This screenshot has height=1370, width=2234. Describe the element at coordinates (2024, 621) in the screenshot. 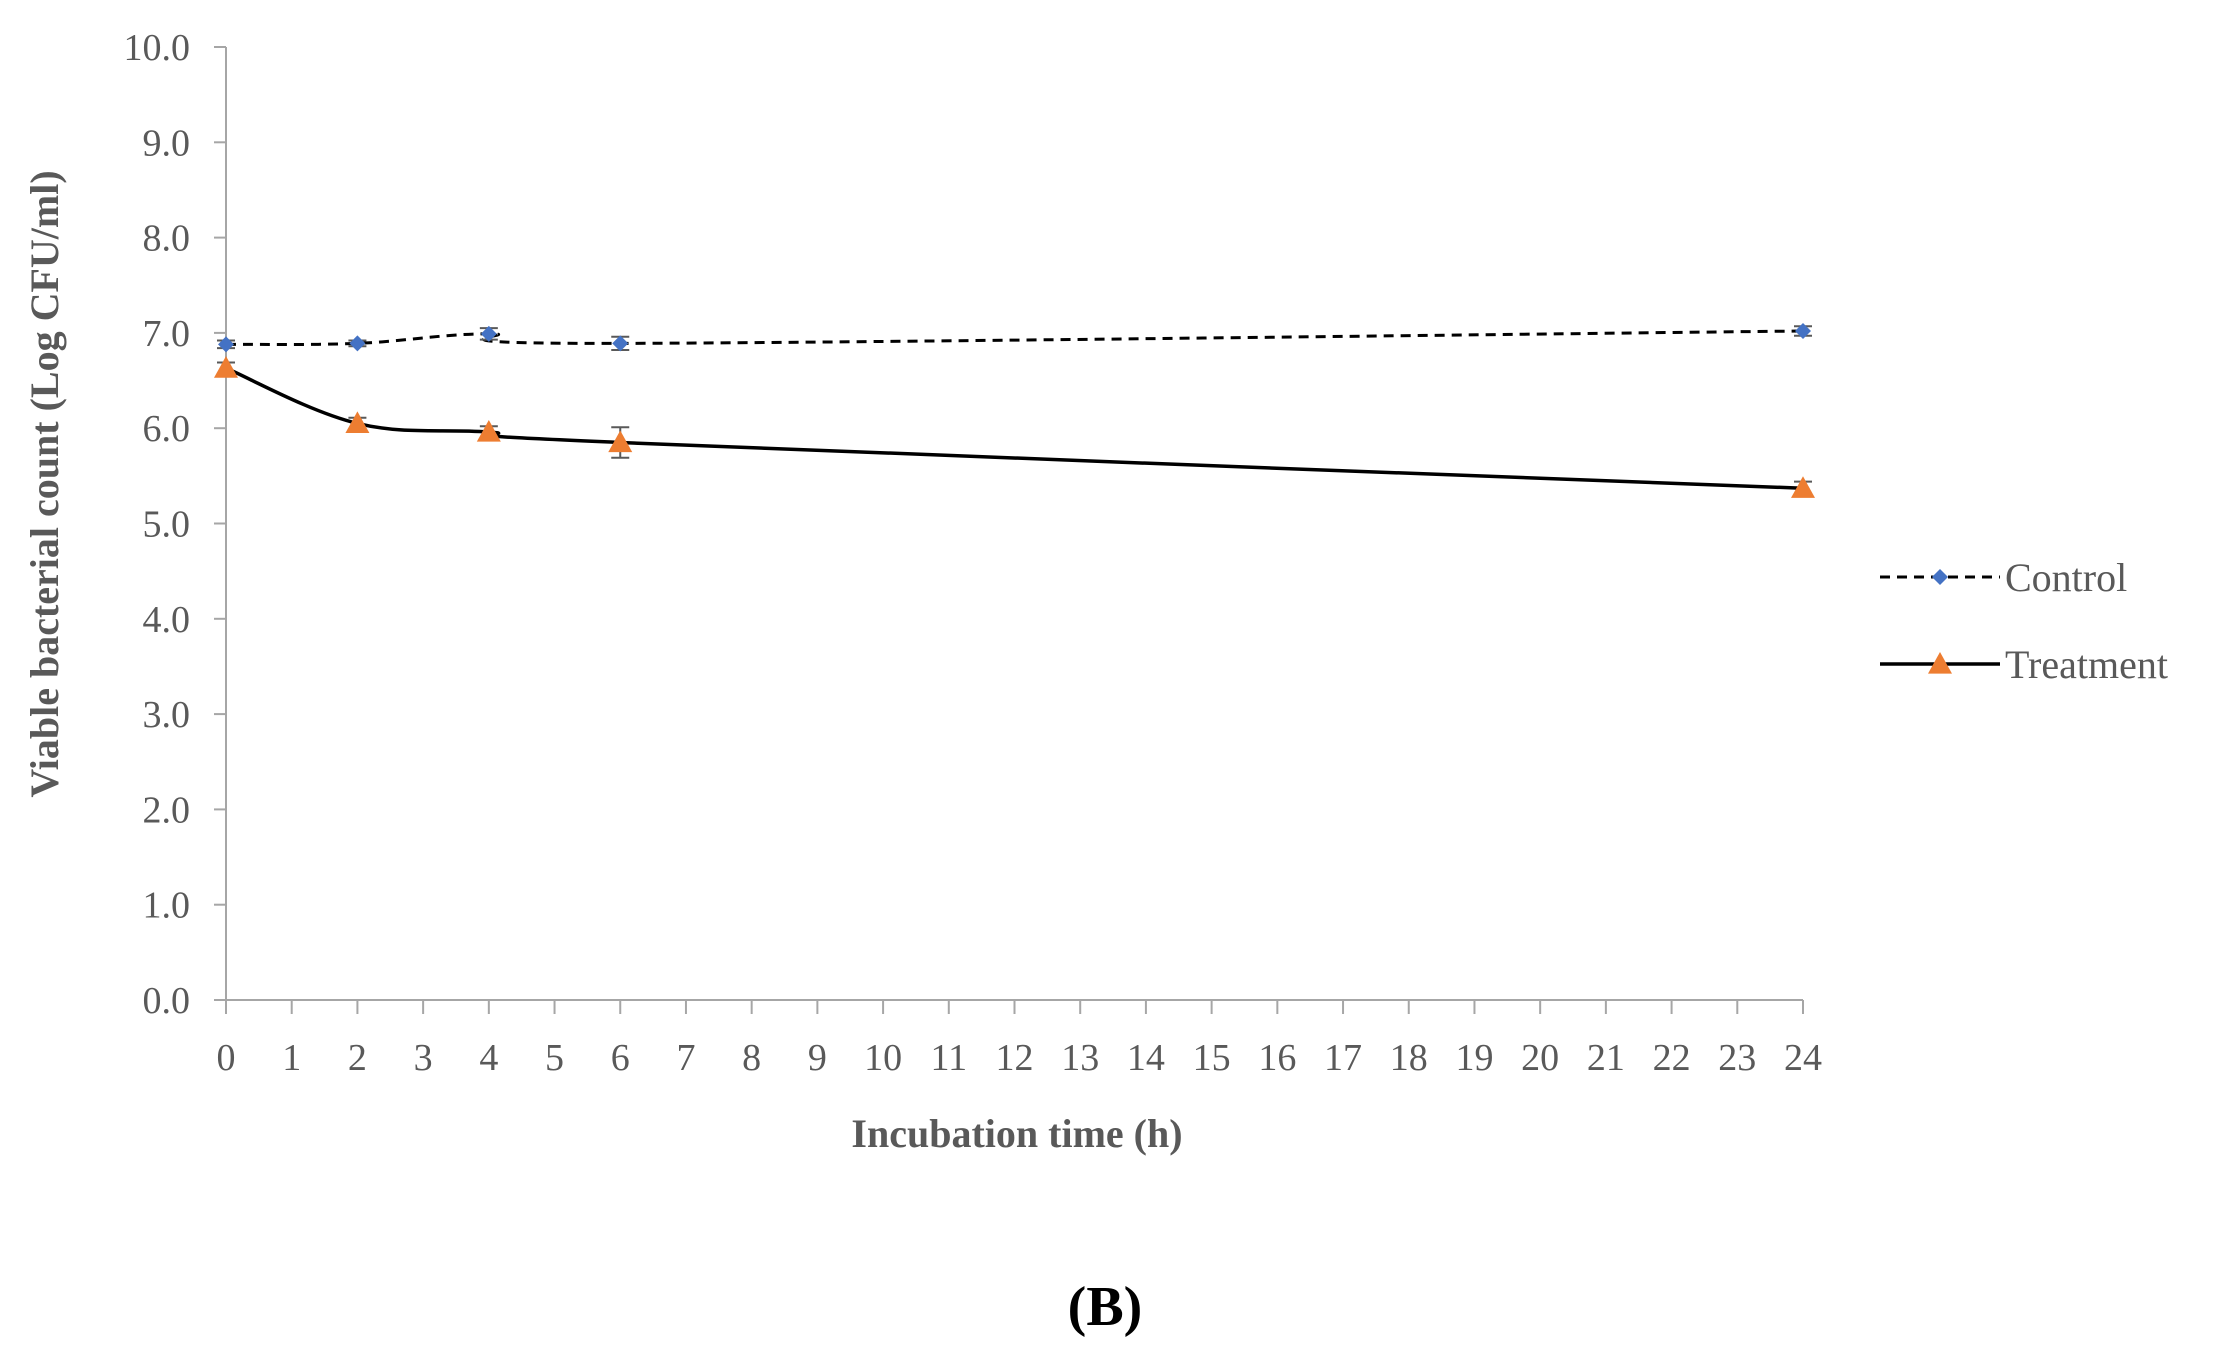

I see `legend: Control Treatment` at that location.